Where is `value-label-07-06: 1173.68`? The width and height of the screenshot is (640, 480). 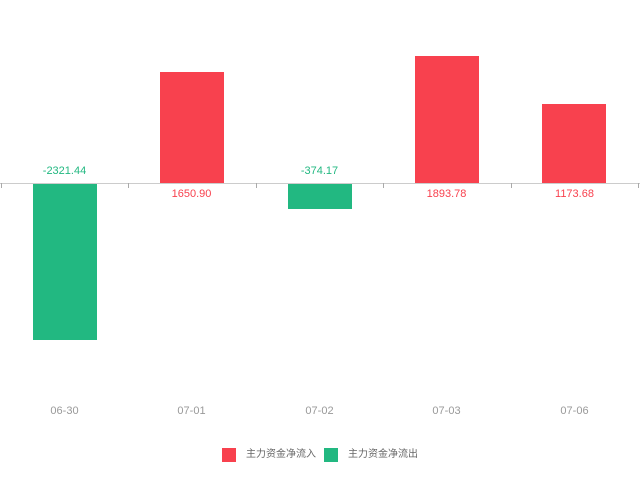 value-label-07-06: 1173.68 is located at coordinates (574, 194).